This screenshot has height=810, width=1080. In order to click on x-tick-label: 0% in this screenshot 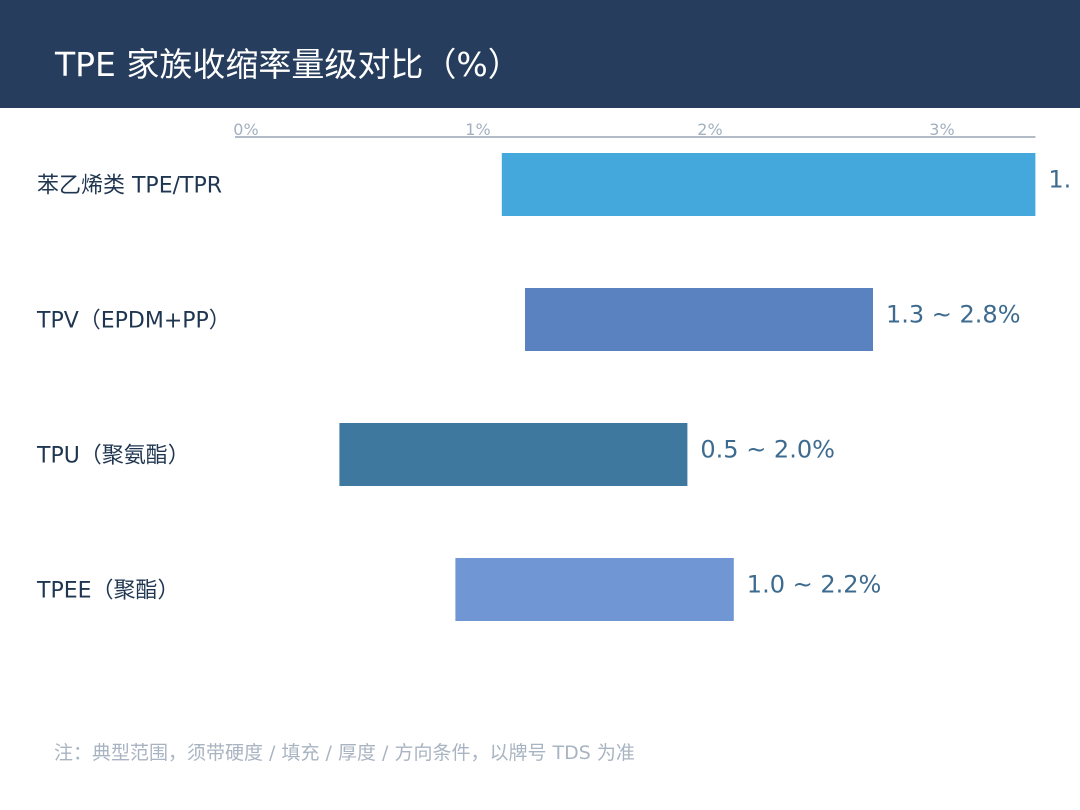, I will do `click(245, 129)`.